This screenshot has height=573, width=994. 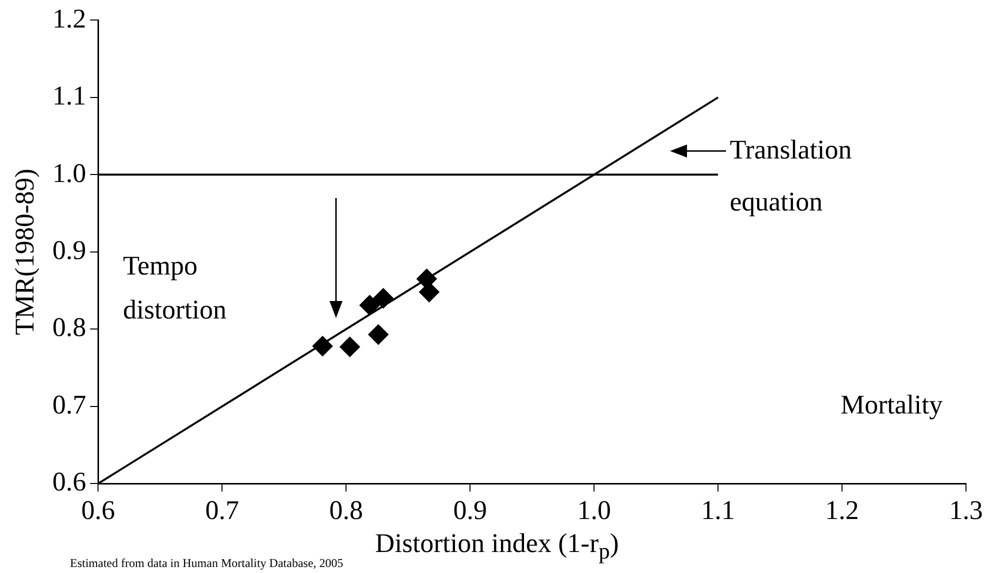 What do you see at coordinates (24, 252) in the screenshot?
I see `y-axis-title: TMR(1980-89)` at bounding box center [24, 252].